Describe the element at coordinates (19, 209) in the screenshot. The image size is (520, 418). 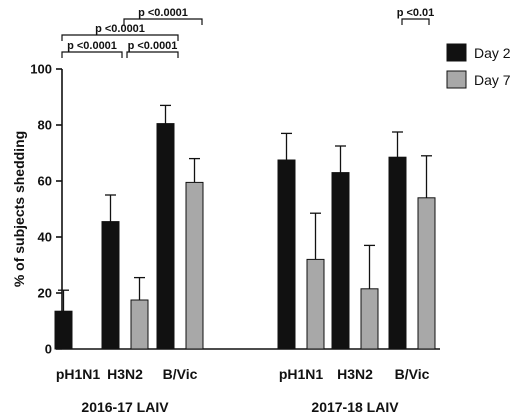
I see `y-axis-label: % of subjects shedding` at that location.